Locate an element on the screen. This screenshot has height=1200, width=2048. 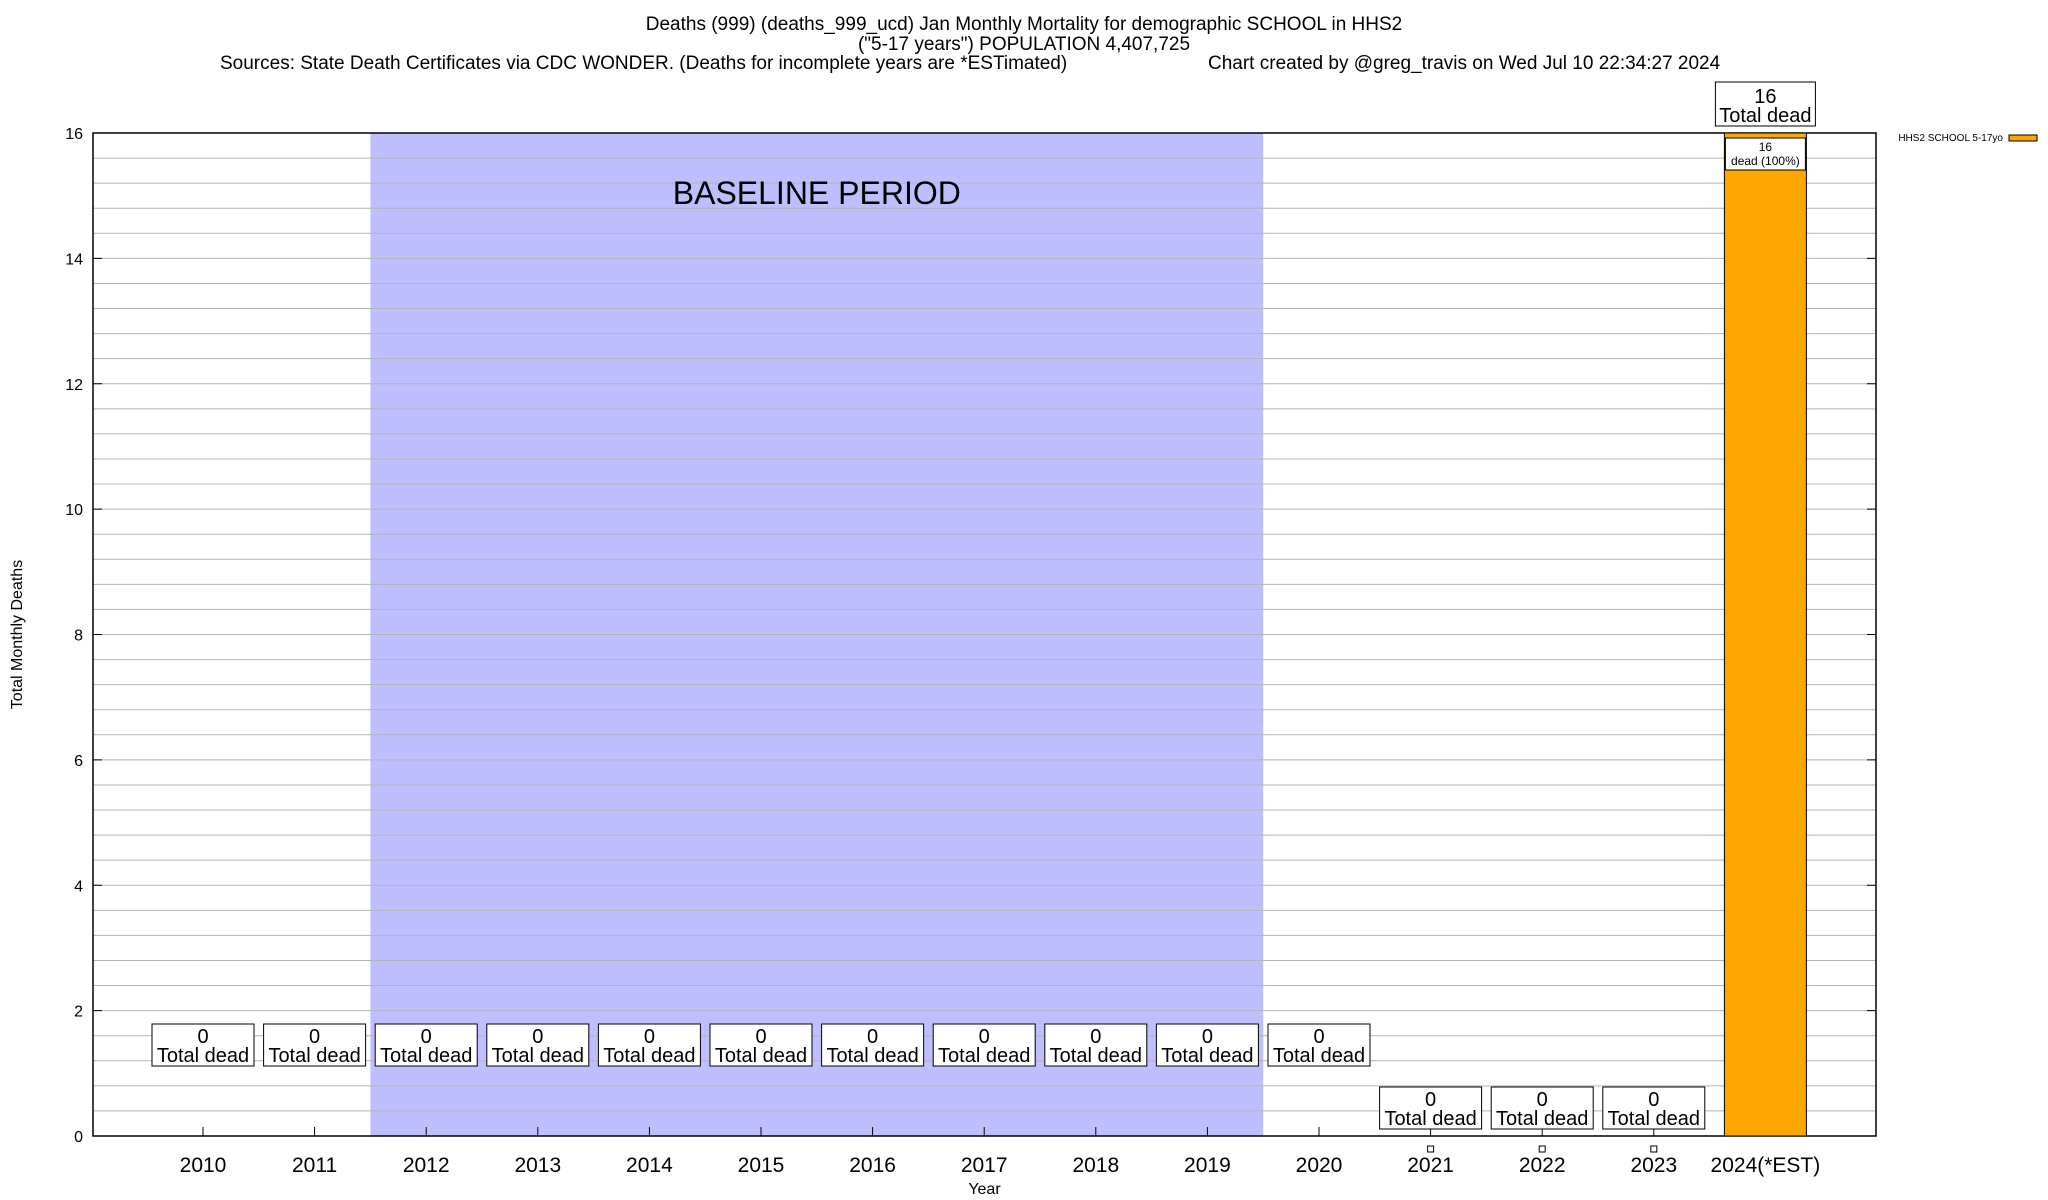
x-tick-label: 2016 is located at coordinates (872, 1165).